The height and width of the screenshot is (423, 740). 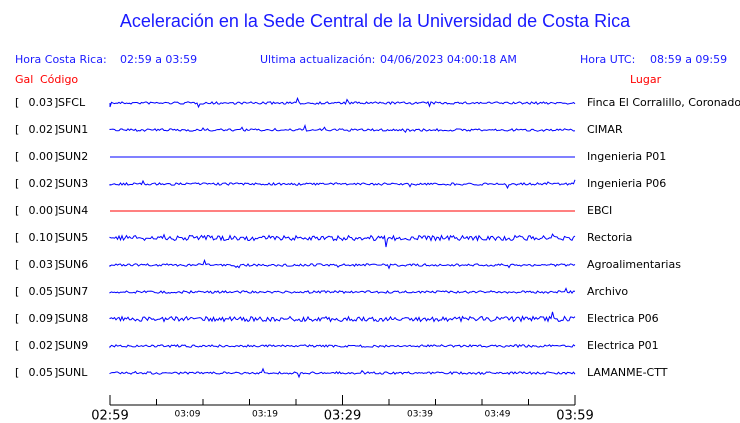 I want to click on local-label: Hora Costa Rica:, so click(x=61, y=59).